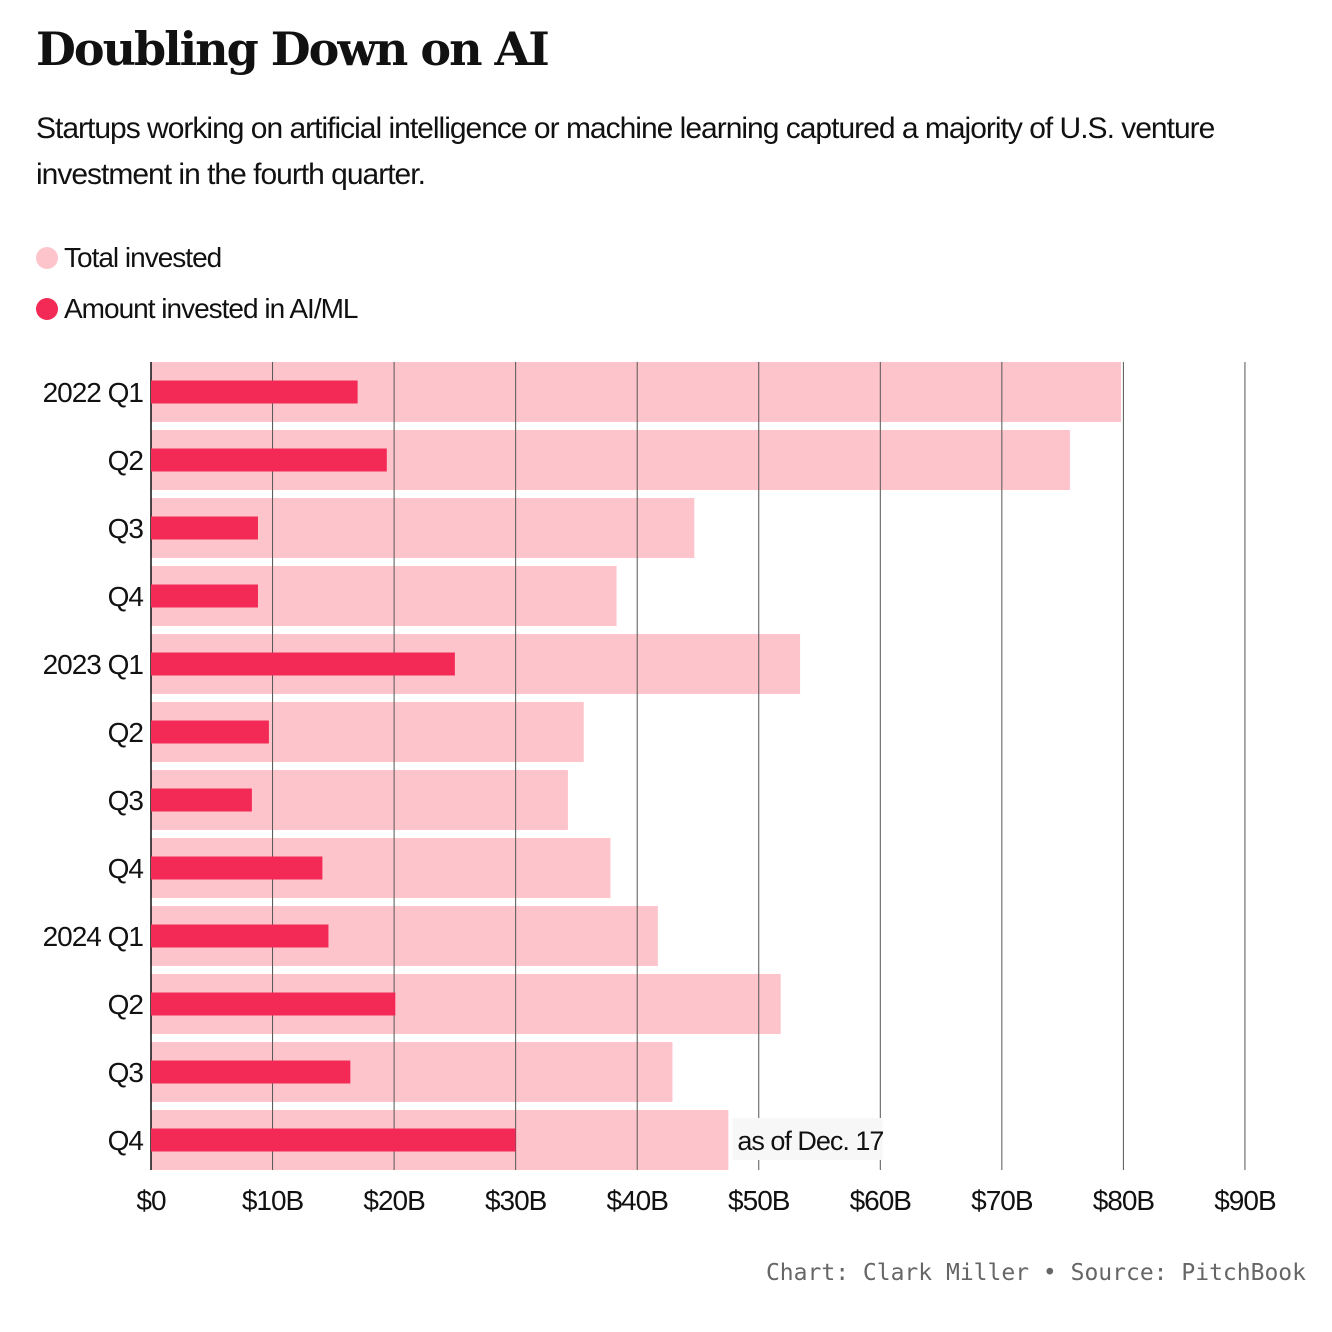 The width and height of the screenshot is (1332, 1332). I want to click on legend: Total invested Amount invested in AI/ML, so click(197, 289).